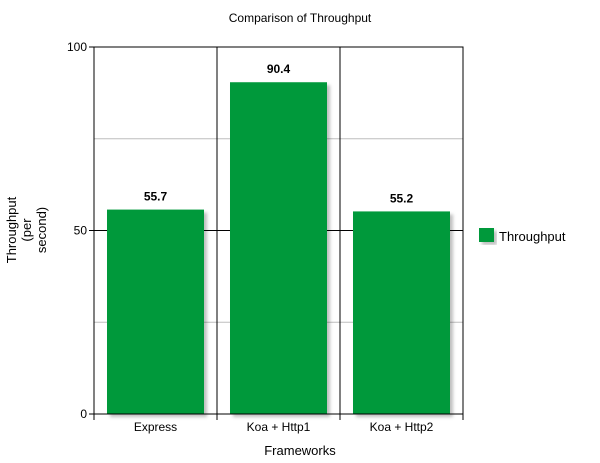  Describe the element at coordinates (81, 231) in the screenshot. I see `y-tick-label: 50` at that location.